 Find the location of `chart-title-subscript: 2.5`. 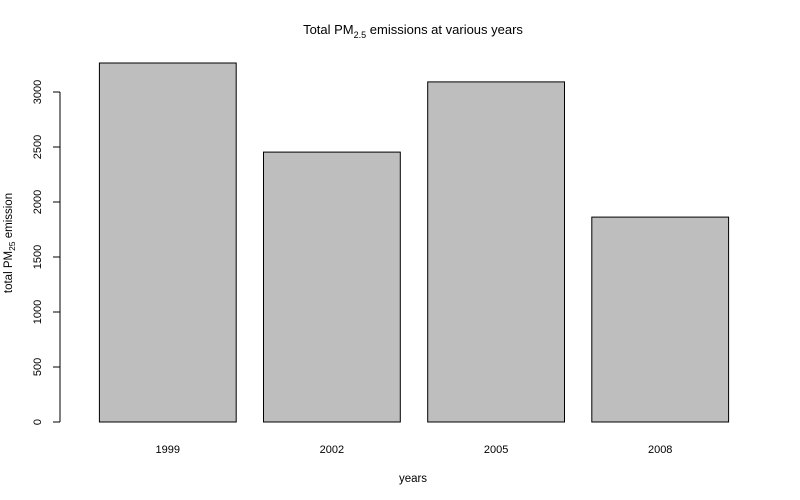

chart-title-subscript: 2.5 is located at coordinates (360, 35).